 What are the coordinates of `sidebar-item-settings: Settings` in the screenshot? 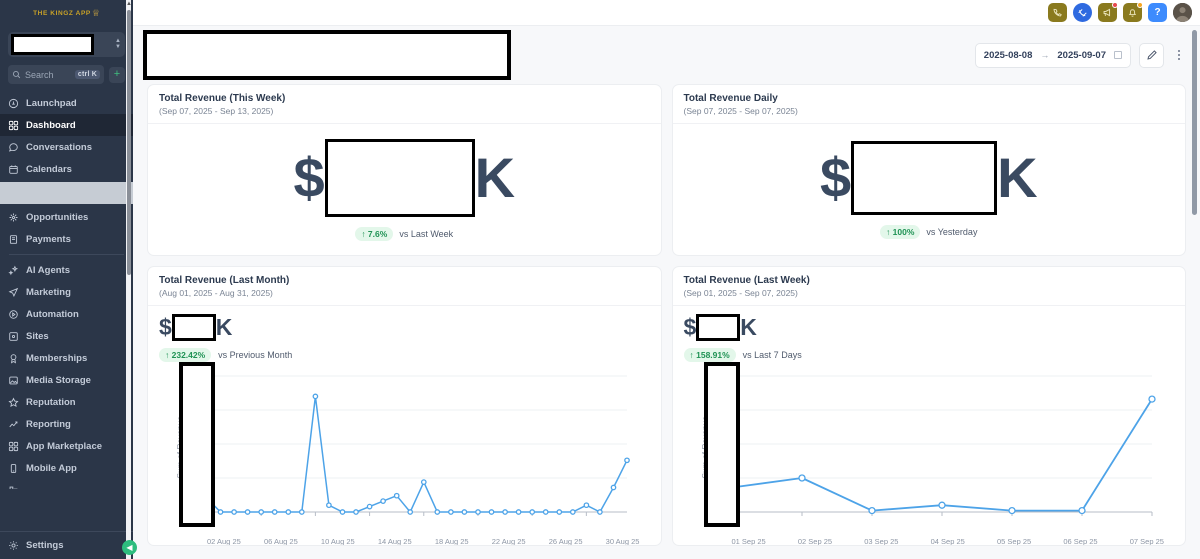 It's located at (66, 545).